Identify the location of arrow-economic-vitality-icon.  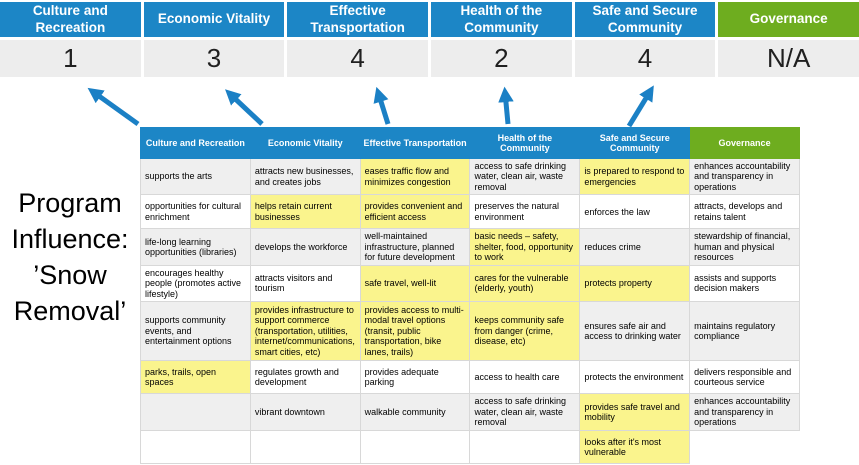
(244, 107).